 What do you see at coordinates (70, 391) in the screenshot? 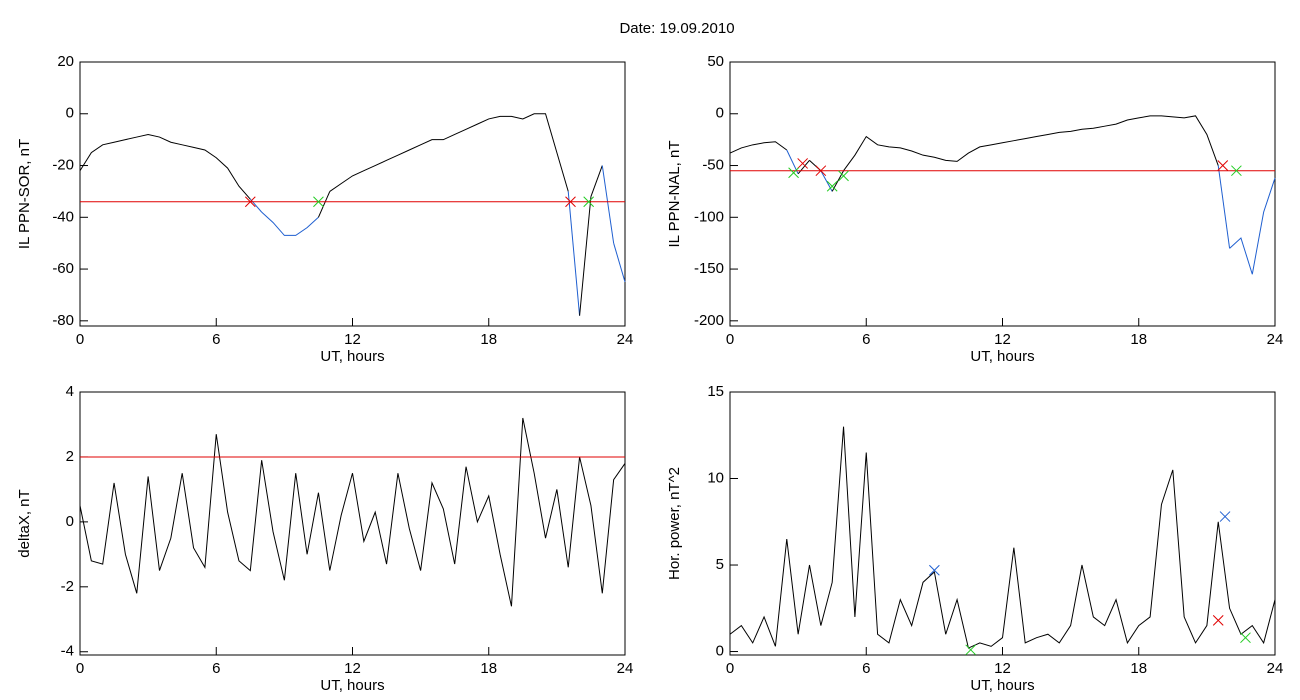
I see `y-tick-label: 4` at bounding box center [70, 391].